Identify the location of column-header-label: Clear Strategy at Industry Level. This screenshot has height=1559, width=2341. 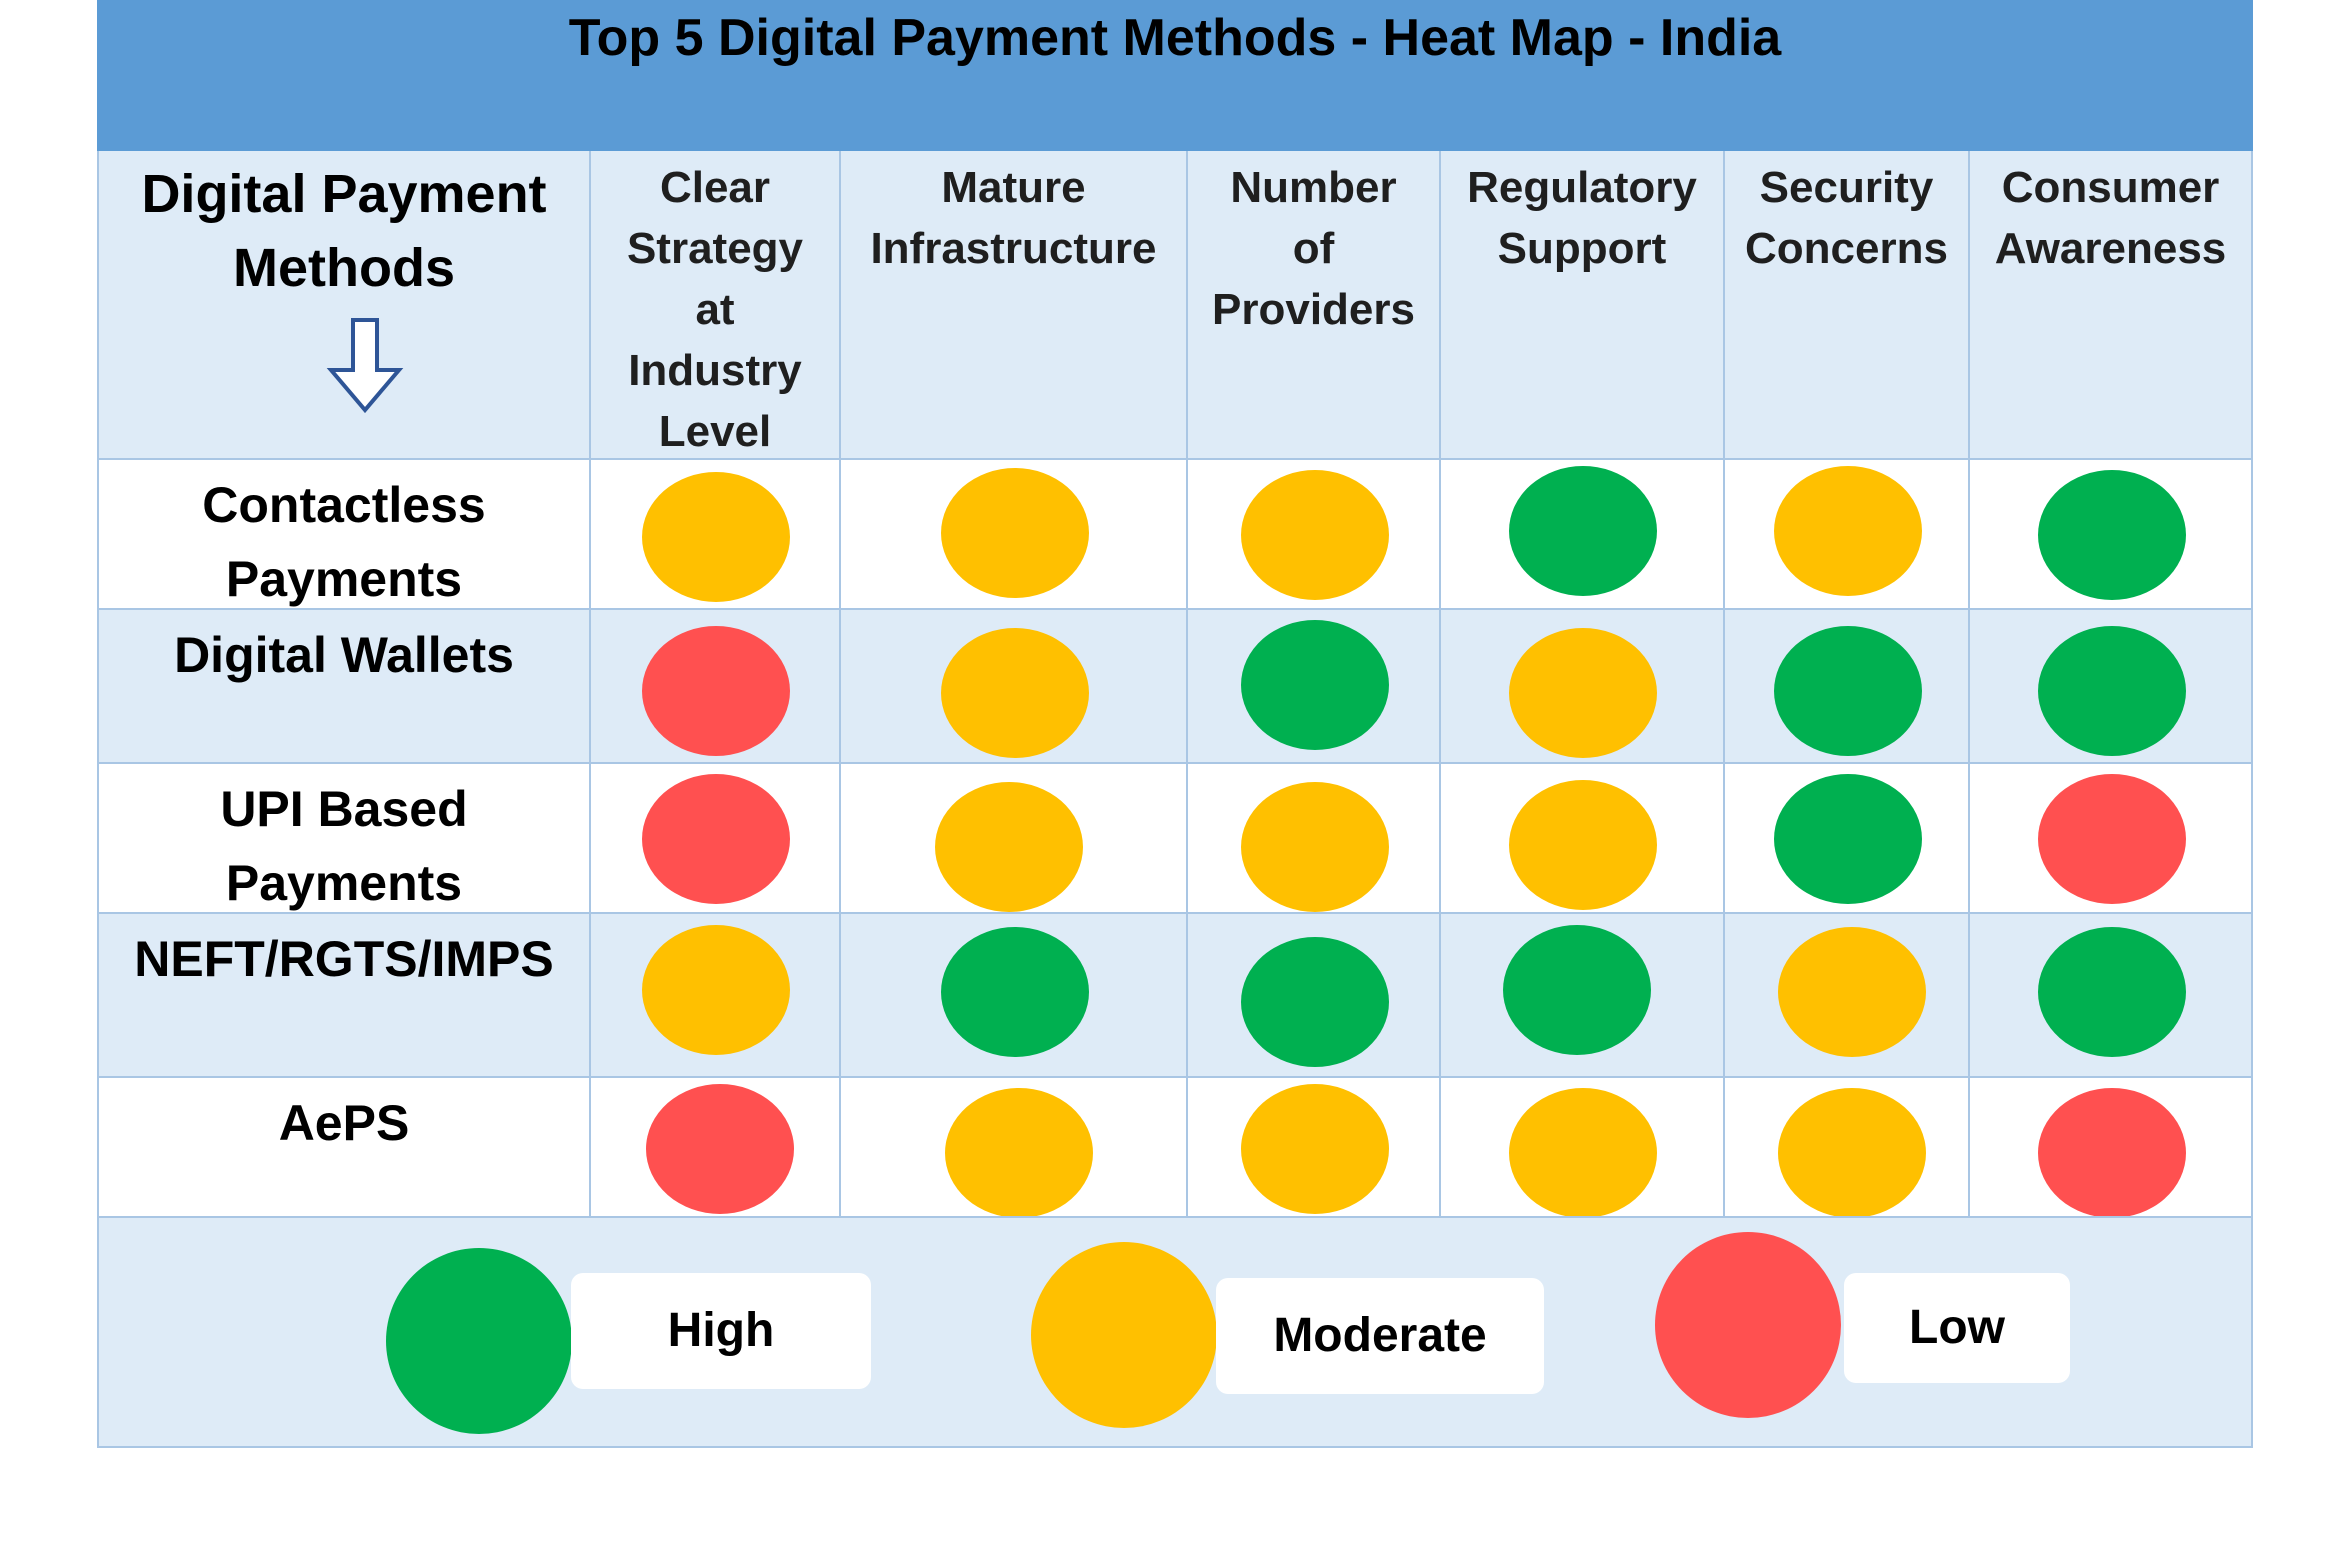
(715, 309).